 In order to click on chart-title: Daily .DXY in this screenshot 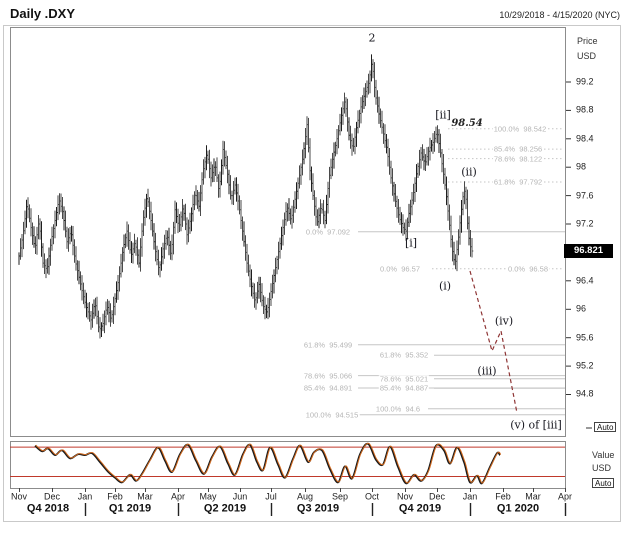, I will do `click(43, 13)`.